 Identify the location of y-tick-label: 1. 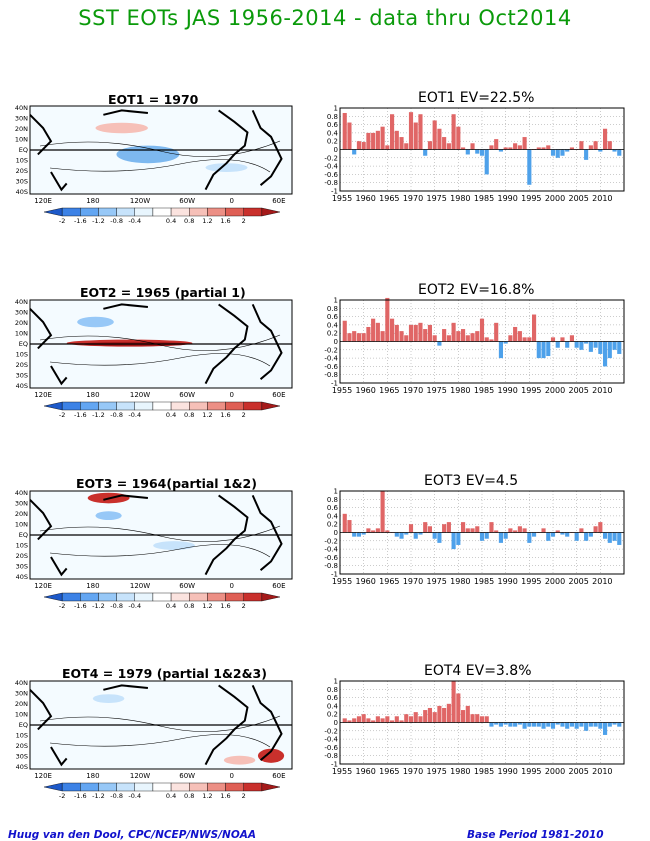
(336, 109).